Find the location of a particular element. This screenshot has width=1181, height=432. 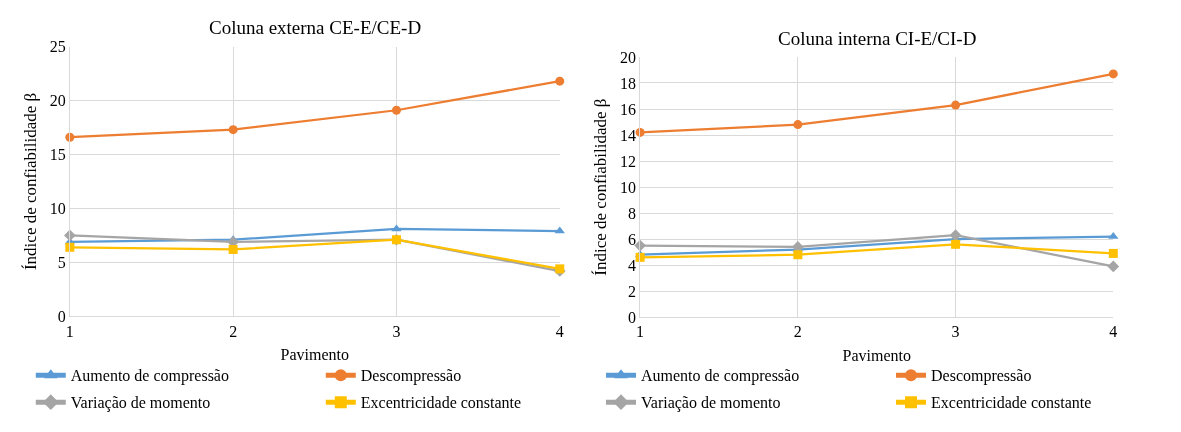

y-tick-label: 18 is located at coordinates (627, 83).